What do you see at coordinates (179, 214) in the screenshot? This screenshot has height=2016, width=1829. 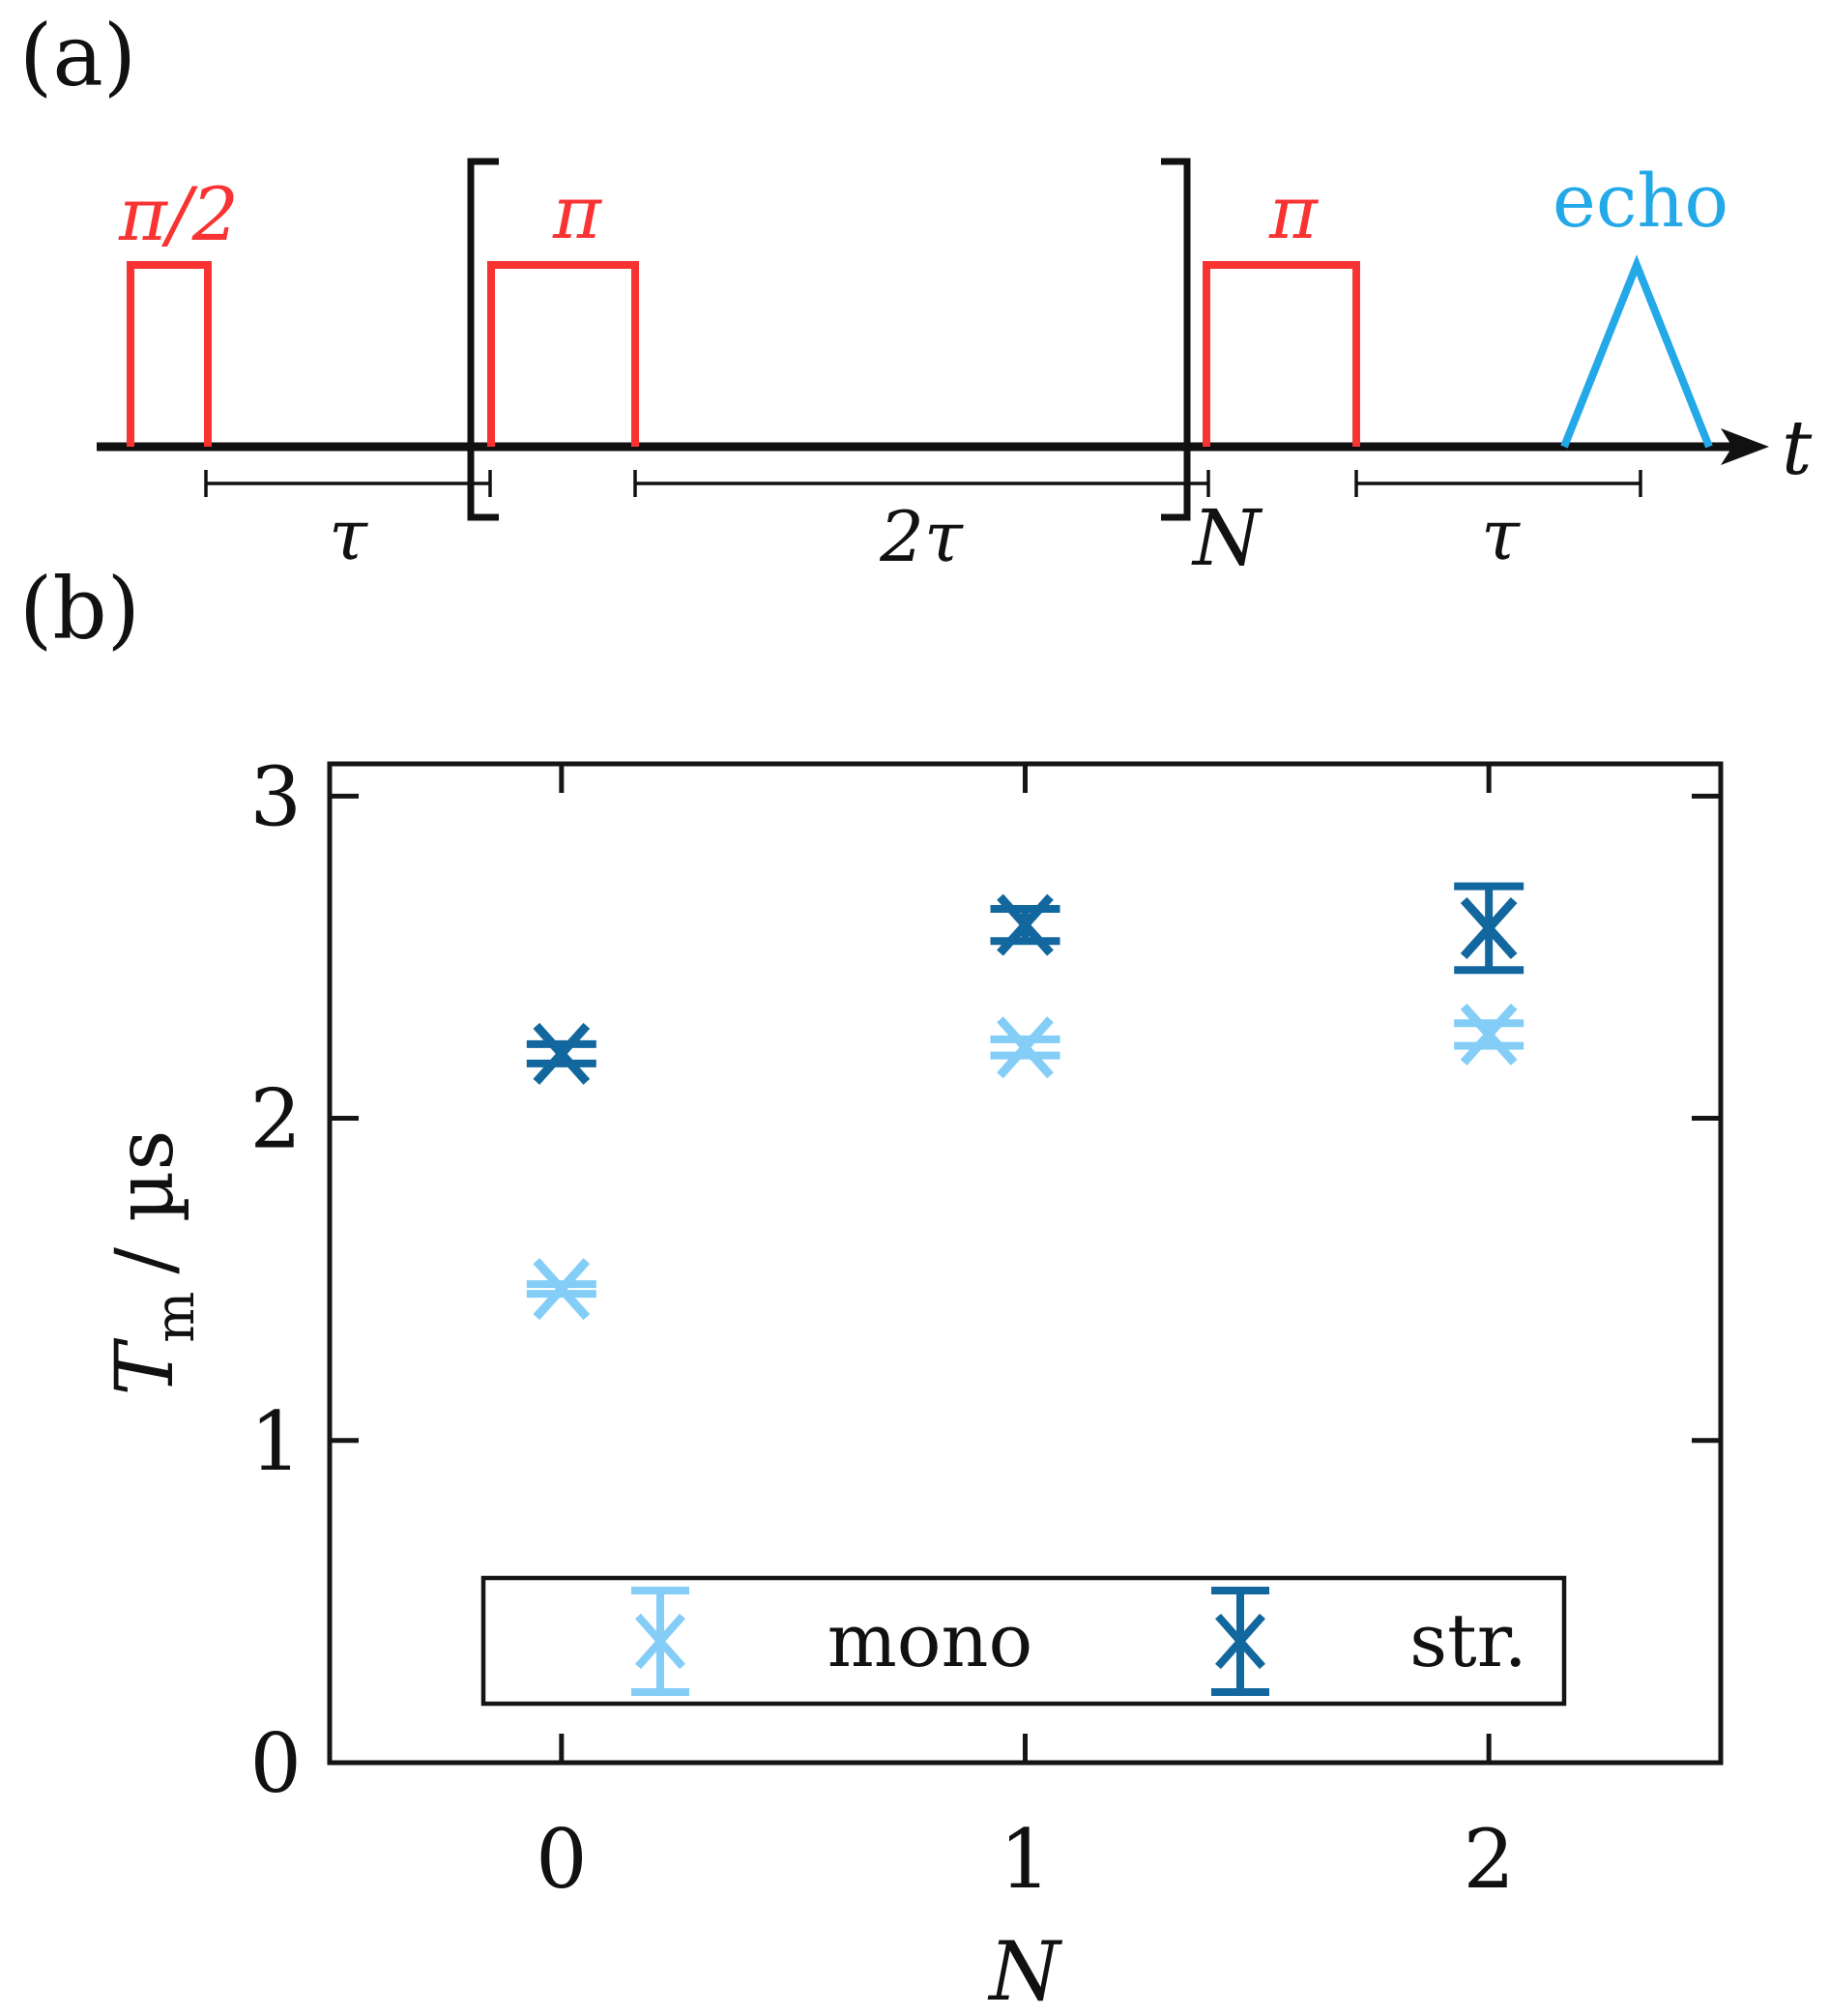 I see `pulse-pi-half-label: π/2` at bounding box center [179, 214].